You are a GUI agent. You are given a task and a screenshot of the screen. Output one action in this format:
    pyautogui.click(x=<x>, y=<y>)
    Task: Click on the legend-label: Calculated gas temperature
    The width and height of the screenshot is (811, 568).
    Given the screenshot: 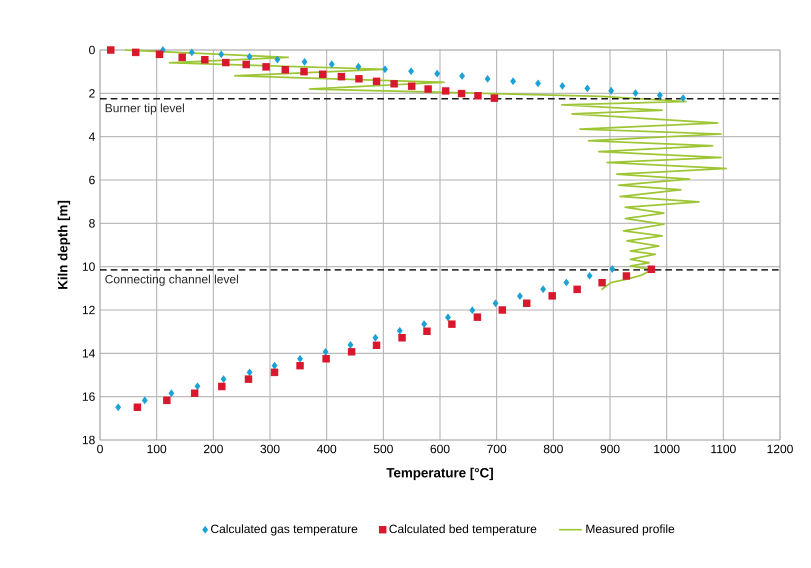 What is the action you would take?
    pyautogui.click(x=284, y=530)
    